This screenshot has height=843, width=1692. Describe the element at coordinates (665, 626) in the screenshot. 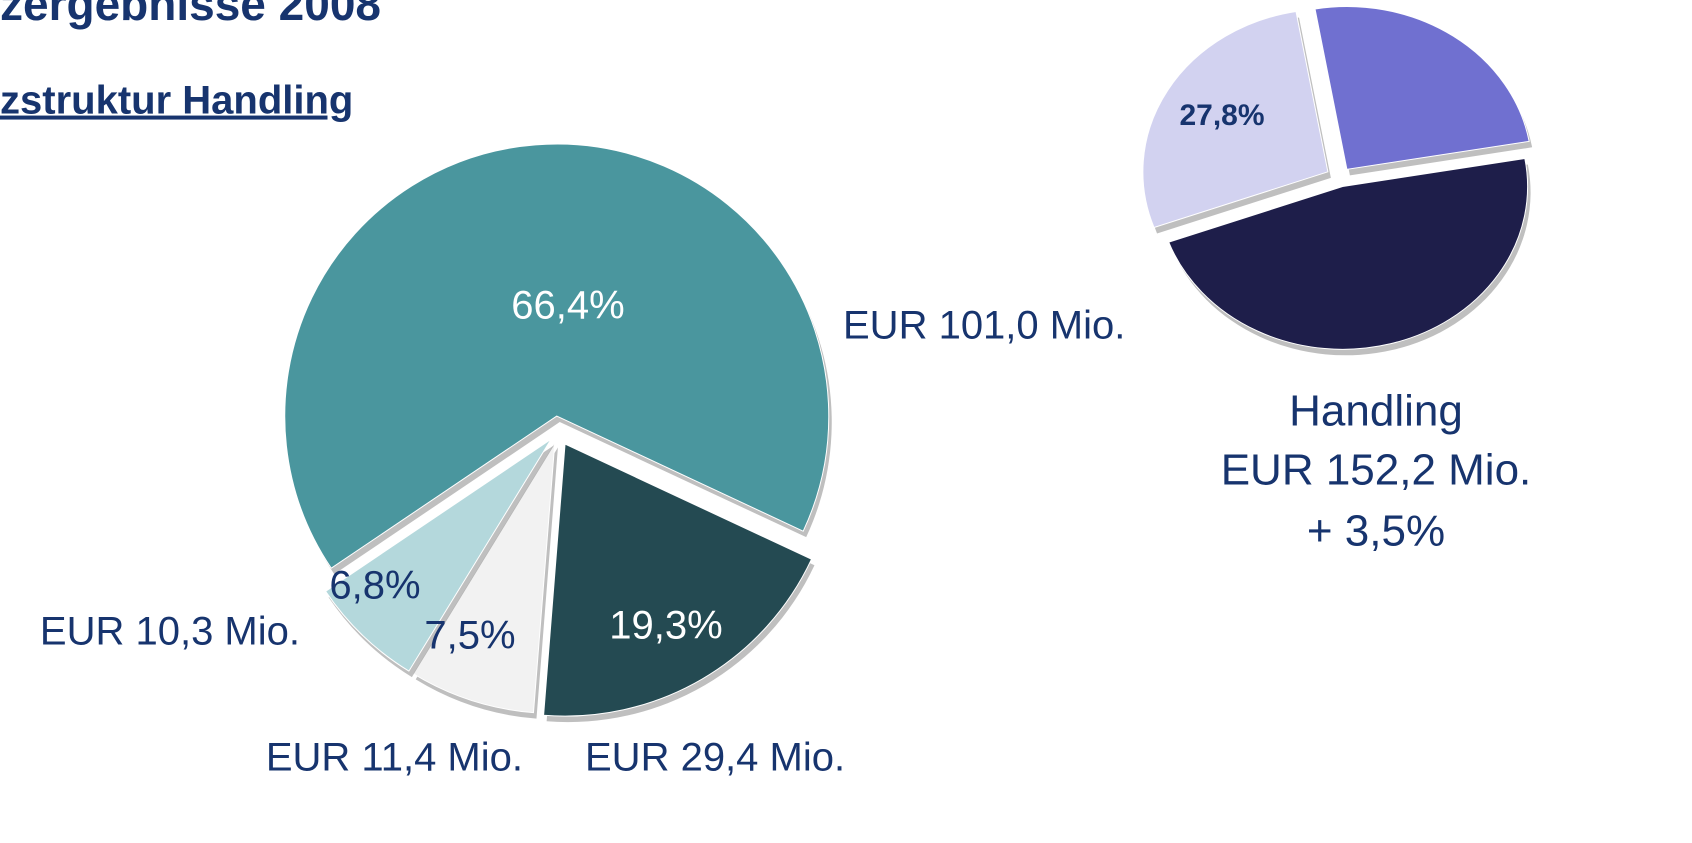

I see `percent-label: 19,3%` at that location.